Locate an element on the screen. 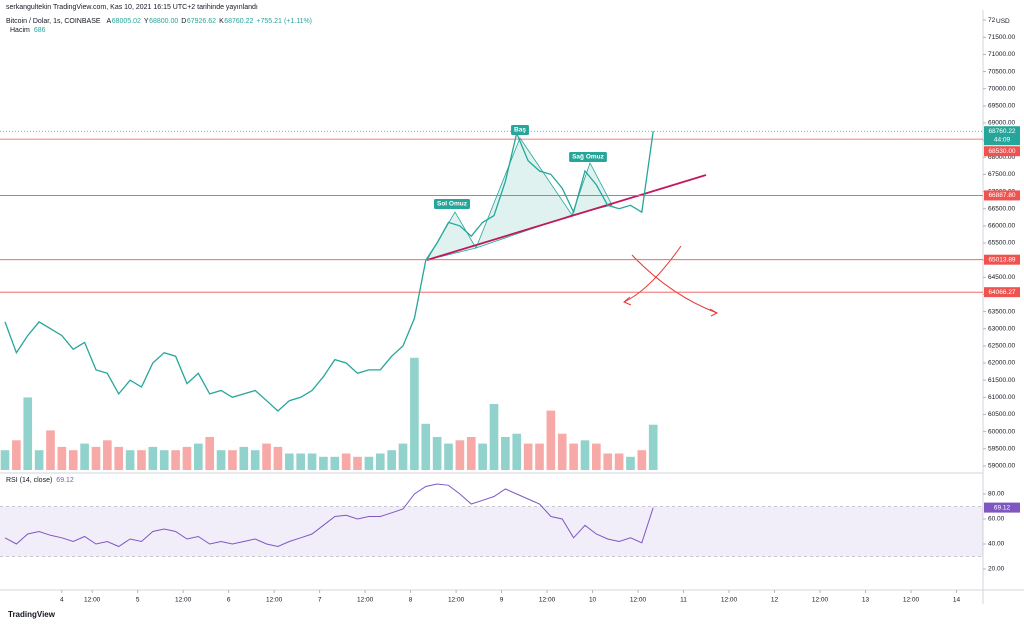 Image resolution: width=1024 pixels, height=624 pixels. pattern-shape is located at coordinates (524, 193).